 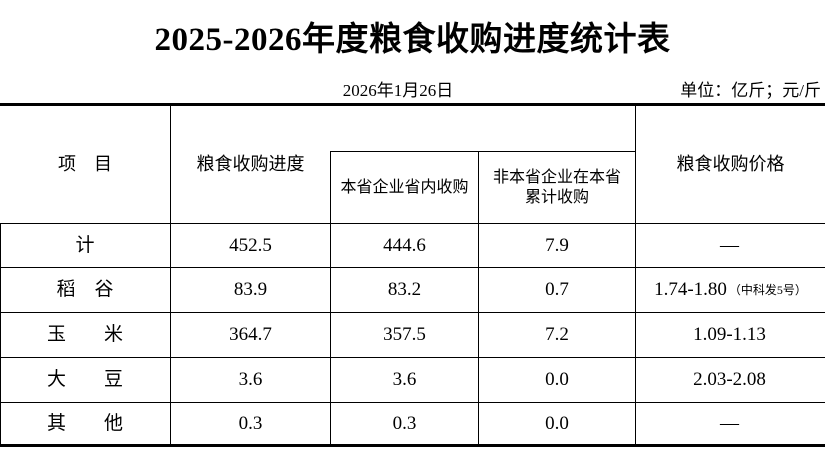 I want to click on cell-local: 444.6, so click(x=404, y=245).